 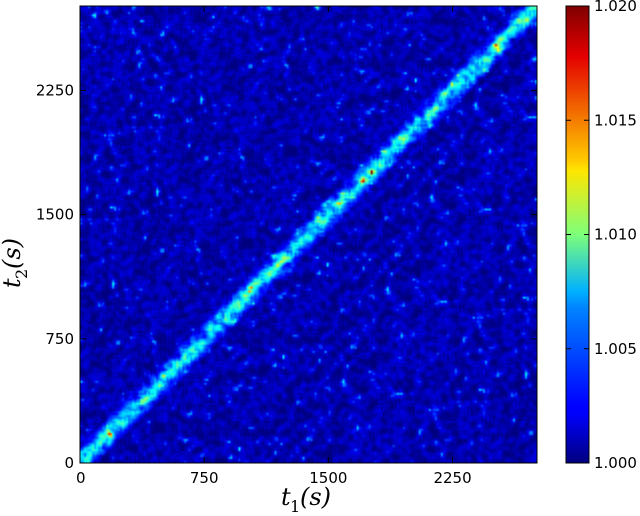 I want to click on y-tick-label: 2250, so click(x=55, y=90).